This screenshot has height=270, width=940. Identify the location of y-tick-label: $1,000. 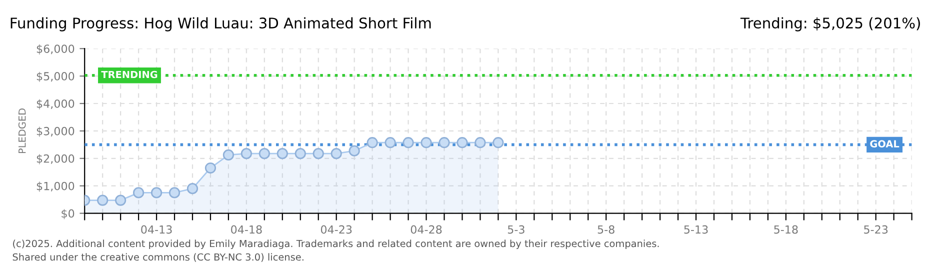
(55, 187).